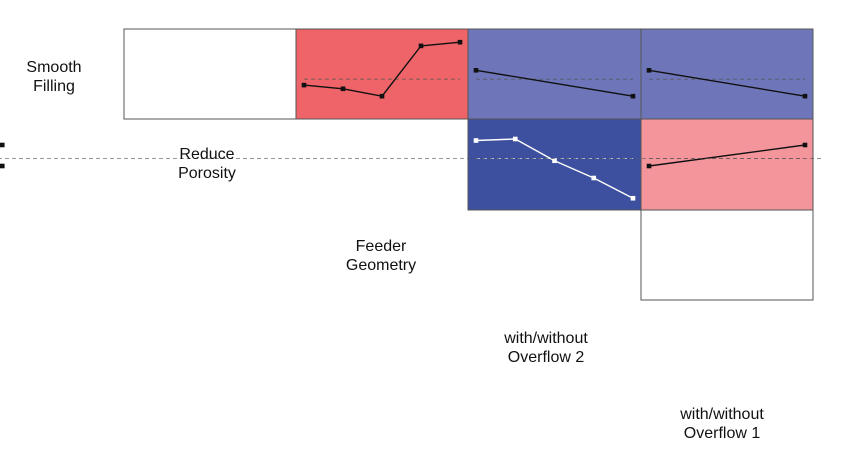  What do you see at coordinates (54, 86) in the screenshot?
I see `factor-label-line: Filling` at bounding box center [54, 86].